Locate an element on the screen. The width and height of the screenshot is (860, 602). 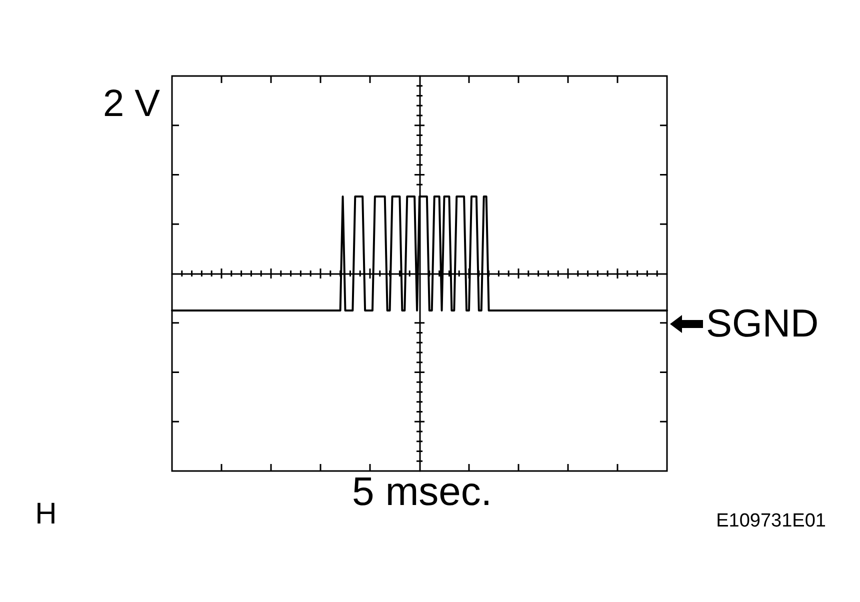
text: 2 V is located at coordinates (131, 104).